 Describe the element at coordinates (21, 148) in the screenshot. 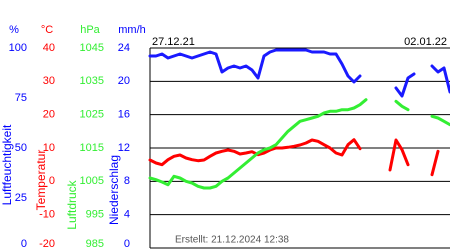

I see `y-tick-label: 50` at that location.